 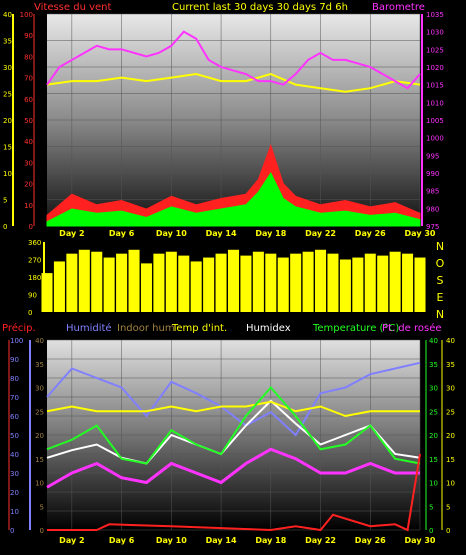 I want to click on chart1-left-tick: 40, so click(x=7, y=15).